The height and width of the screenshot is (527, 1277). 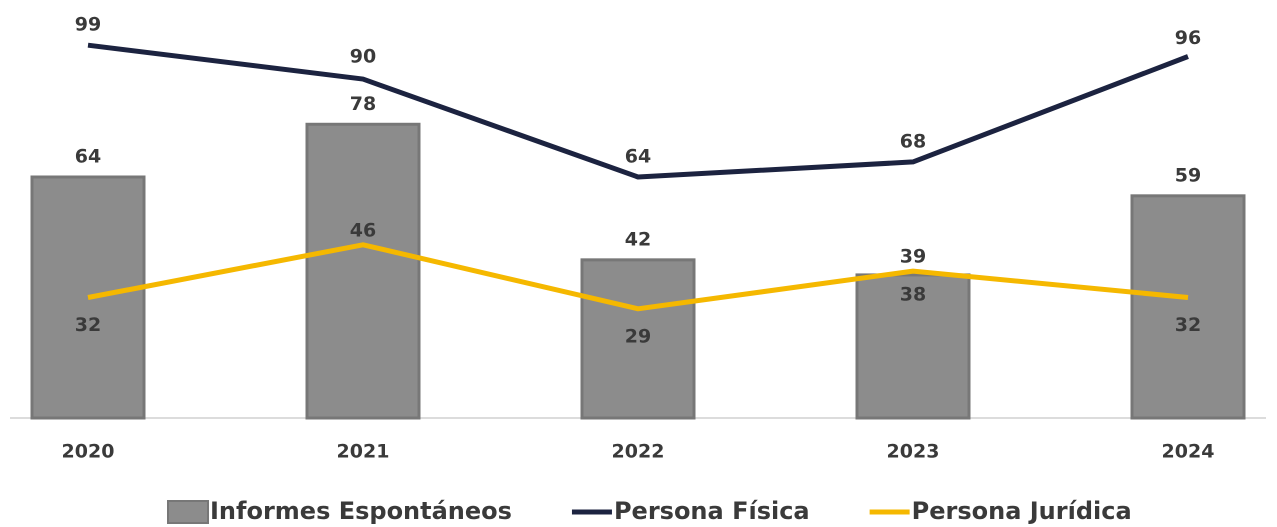 I want to click on line-value-label: 68, so click(x=913, y=141).